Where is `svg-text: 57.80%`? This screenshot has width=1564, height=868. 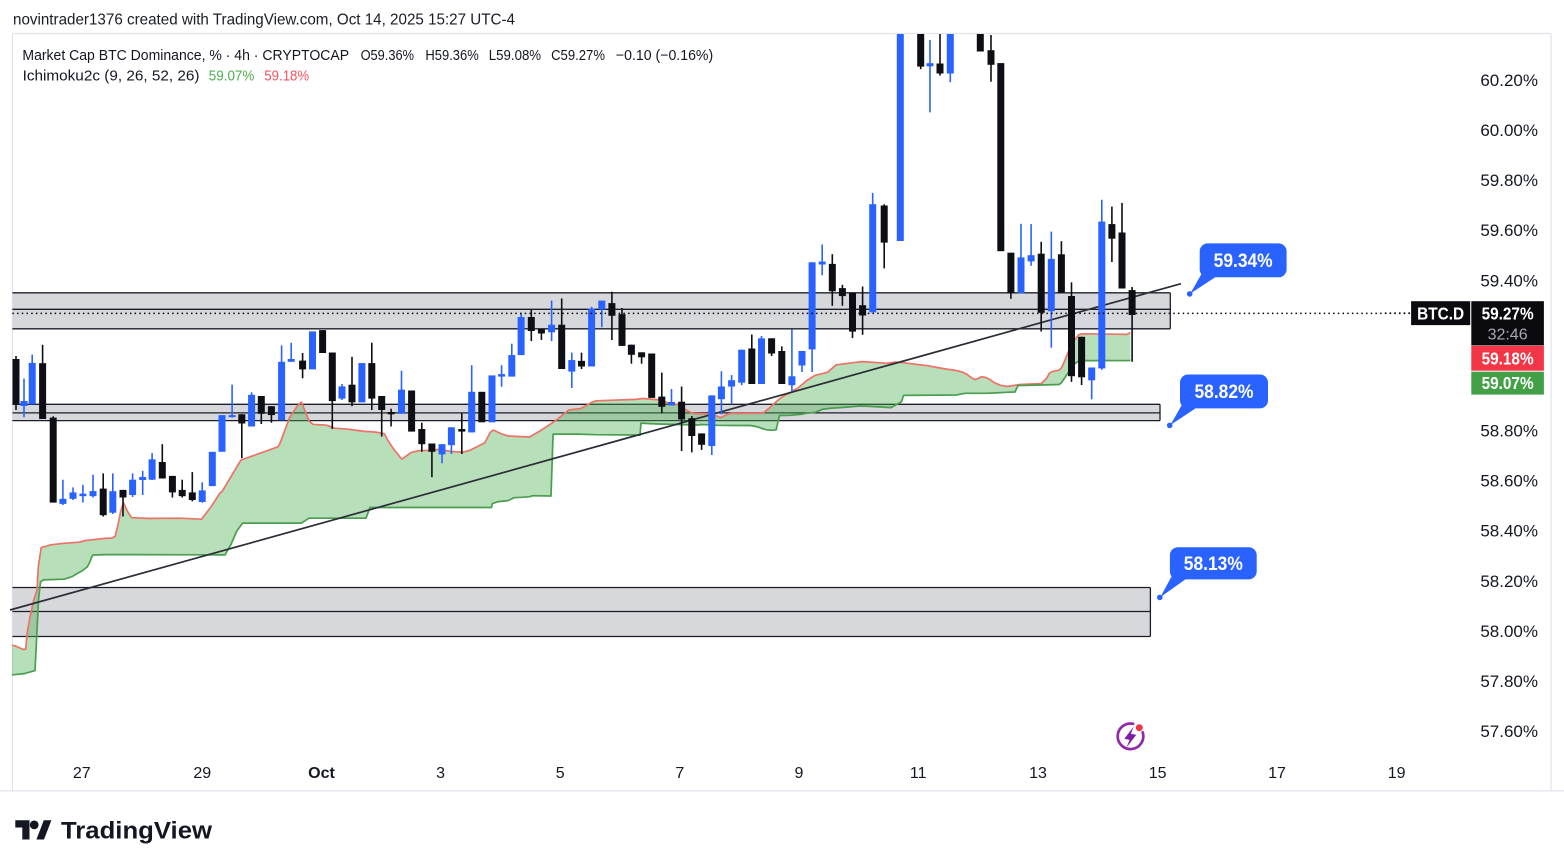
svg-text: 57.80% is located at coordinates (1509, 681).